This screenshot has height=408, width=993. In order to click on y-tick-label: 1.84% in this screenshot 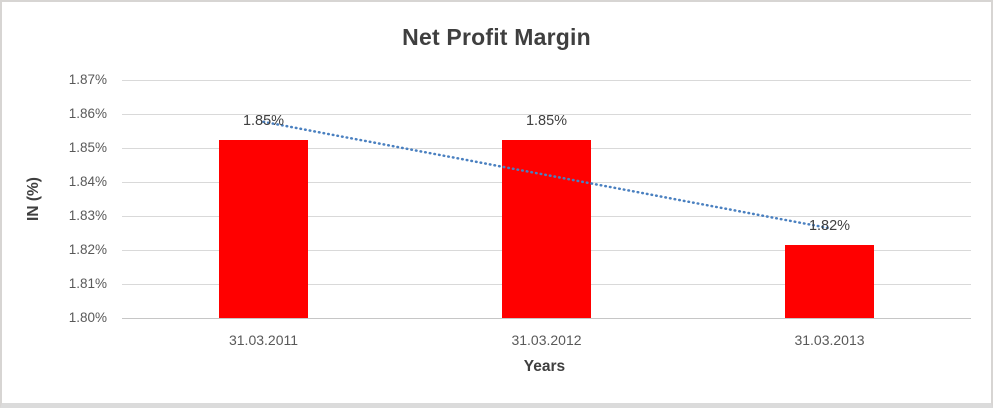, I will do `click(87, 181)`.